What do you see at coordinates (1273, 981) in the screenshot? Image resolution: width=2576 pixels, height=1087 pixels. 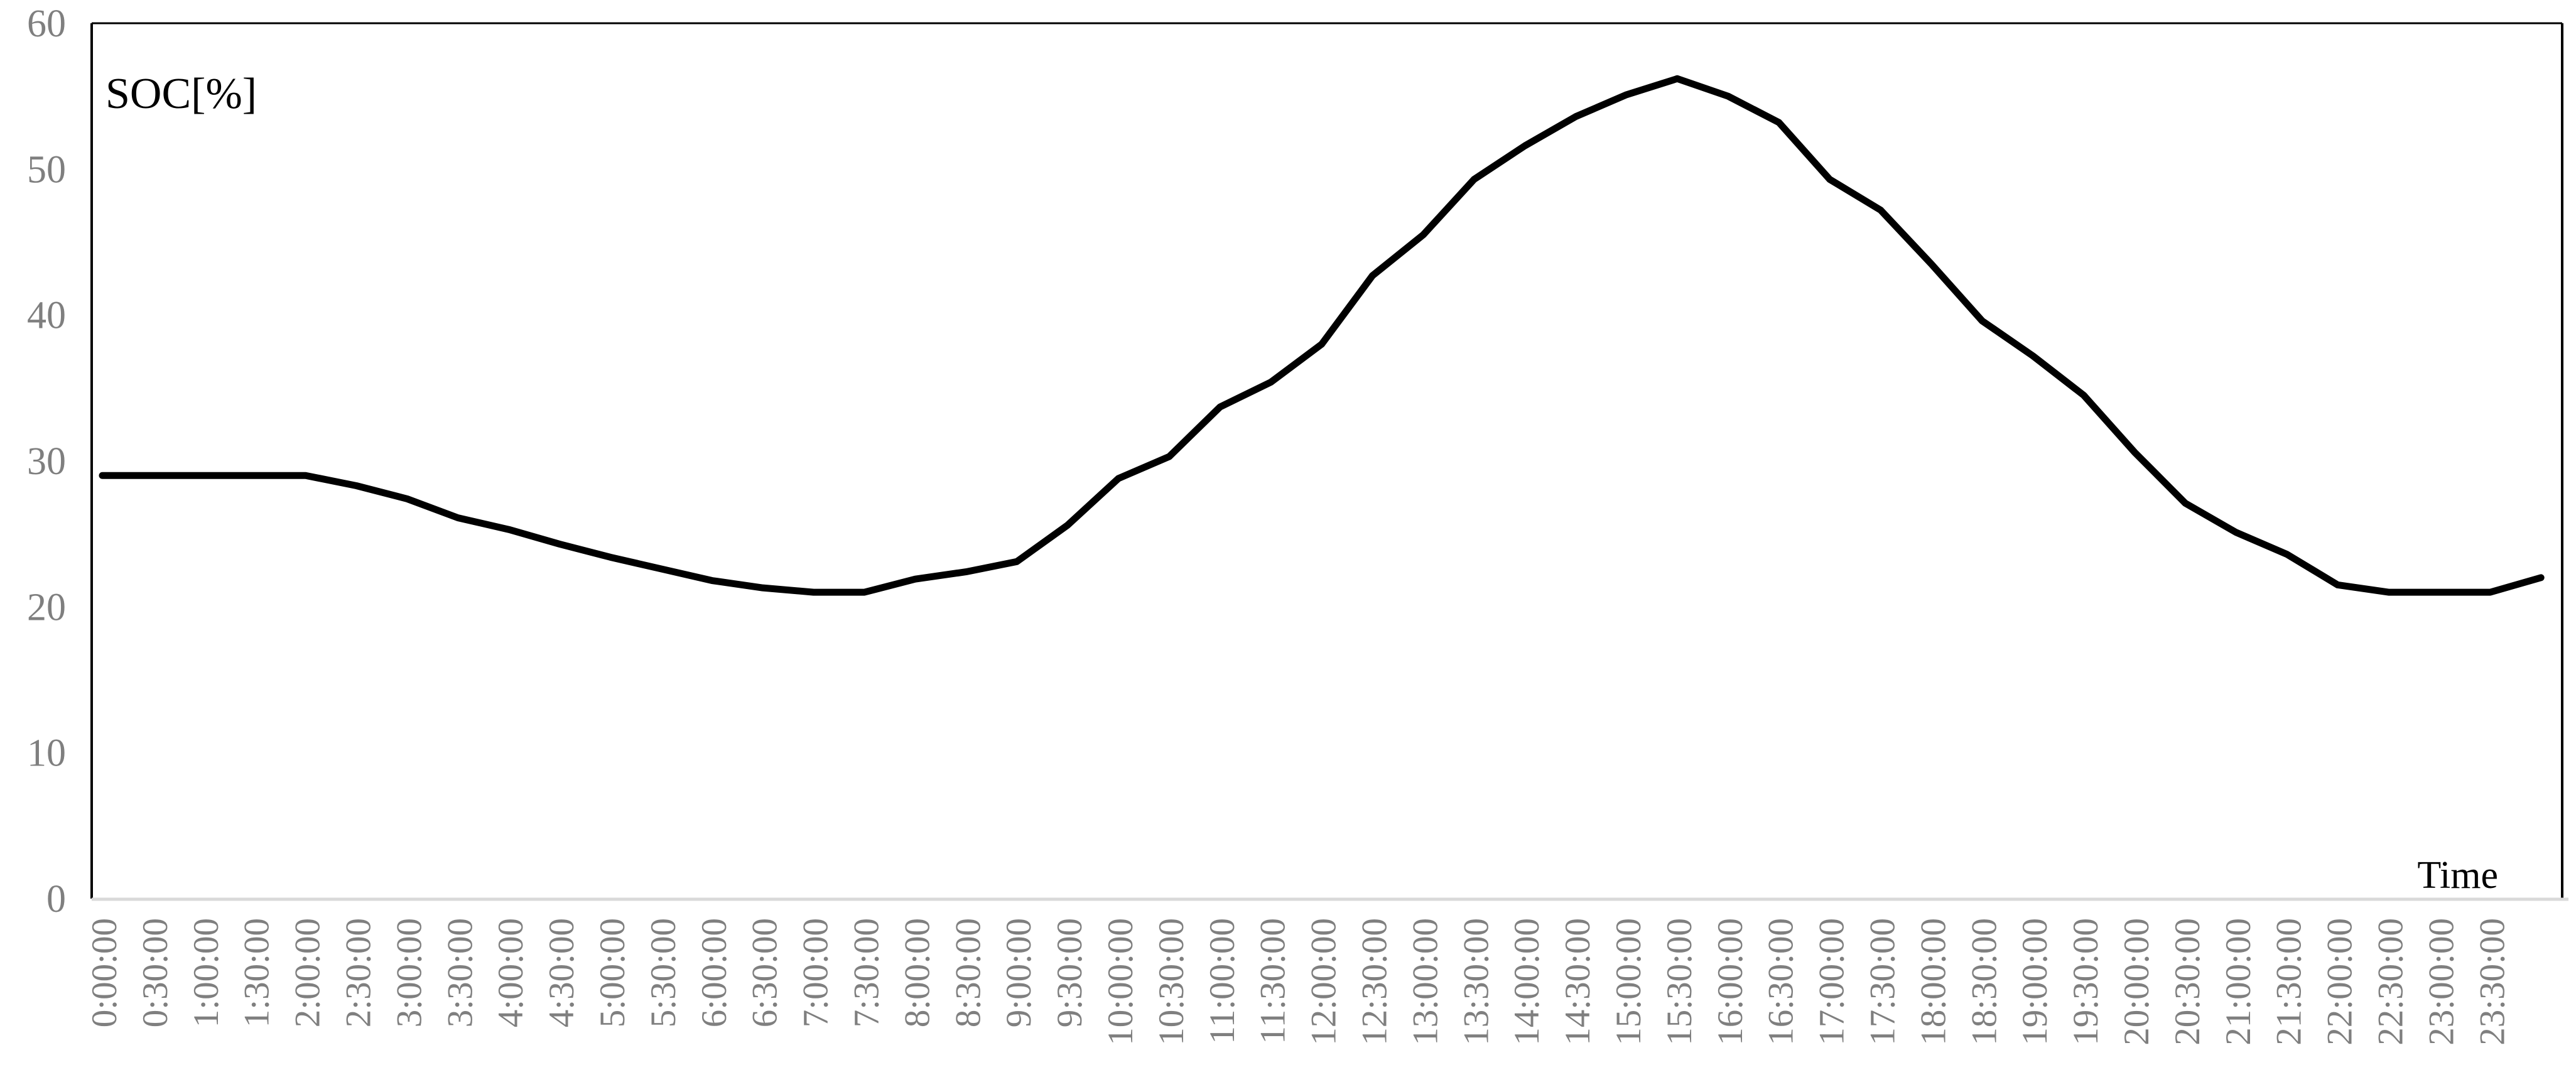 I see `x-tick-label: 11:30:00` at bounding box center [1273, 981].